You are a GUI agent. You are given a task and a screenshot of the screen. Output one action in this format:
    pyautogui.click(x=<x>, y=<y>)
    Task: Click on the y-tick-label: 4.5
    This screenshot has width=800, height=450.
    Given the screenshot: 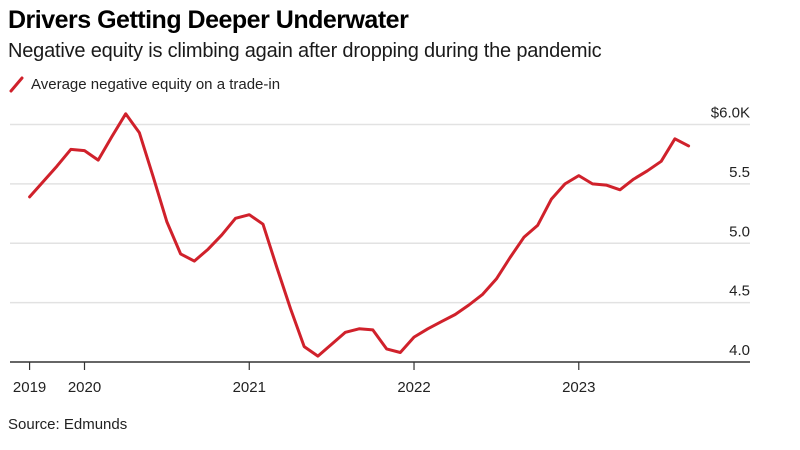 What is the action you would take?
    pyautogui.click(x=739, y=291)
    